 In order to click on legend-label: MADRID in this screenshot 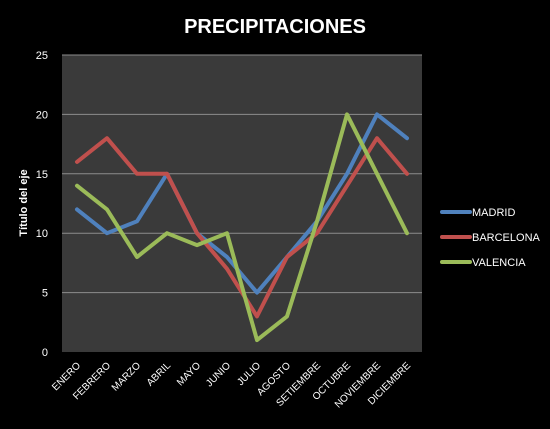, I will do `click(493, 213)`.